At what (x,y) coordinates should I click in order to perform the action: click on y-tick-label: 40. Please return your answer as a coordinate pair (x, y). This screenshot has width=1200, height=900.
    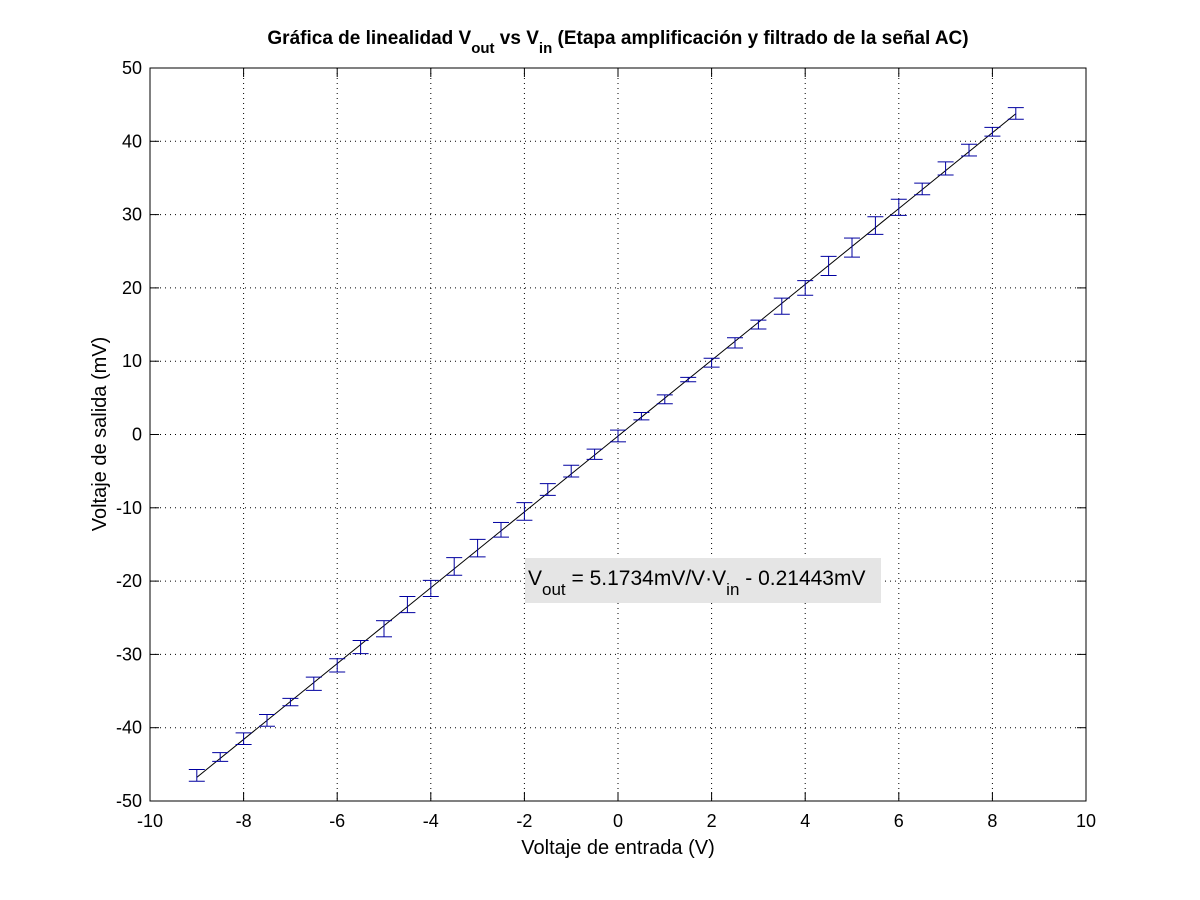
    Looking at the image, I should click on (132, 141).